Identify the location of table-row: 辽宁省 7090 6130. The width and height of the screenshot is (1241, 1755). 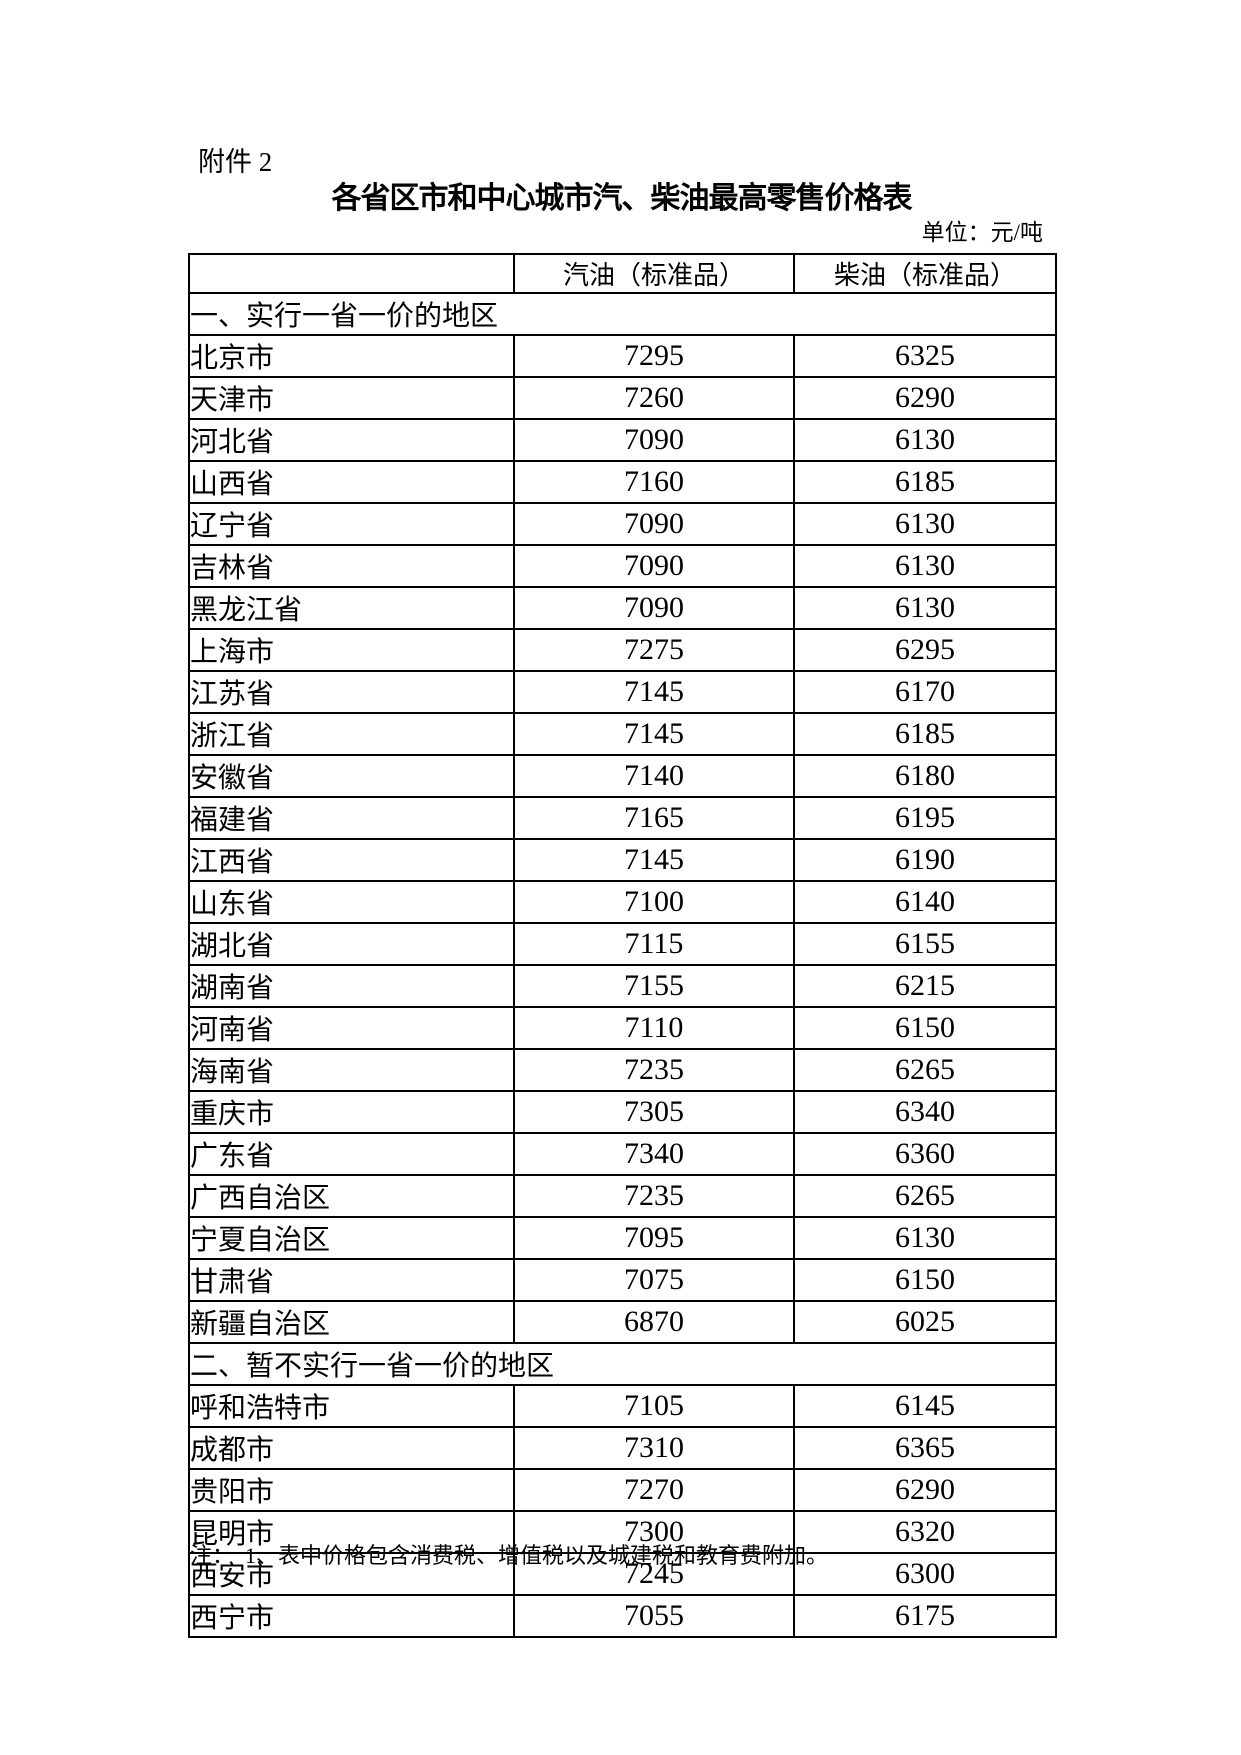
(622, 524).